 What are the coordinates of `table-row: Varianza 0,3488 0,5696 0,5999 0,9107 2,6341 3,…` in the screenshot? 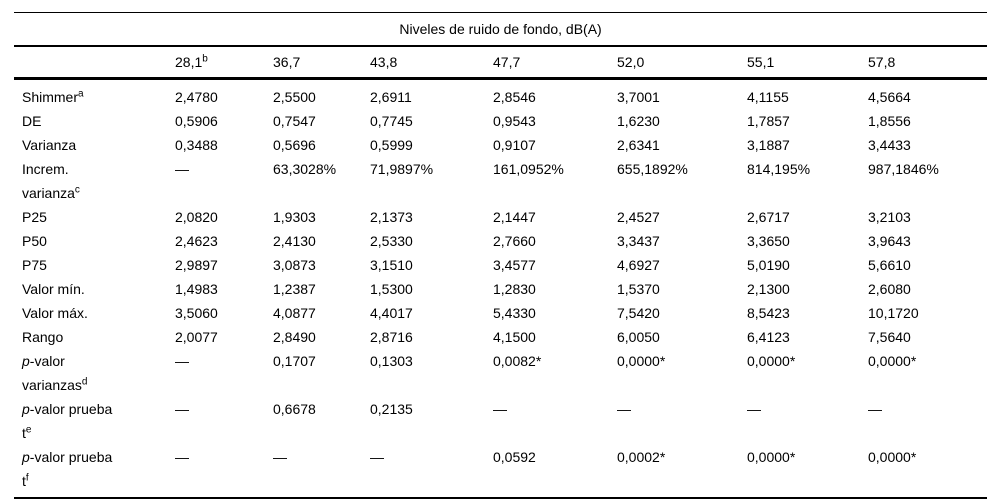 It's located at (500, 145).